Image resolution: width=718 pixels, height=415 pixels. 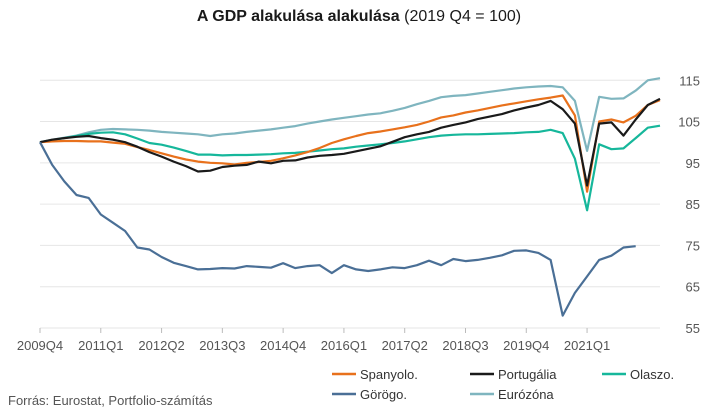 What do you see at coordinates (527, 374) in the screenshot?
I see `legend-label: Portugália` at bounding box center [527, 374].